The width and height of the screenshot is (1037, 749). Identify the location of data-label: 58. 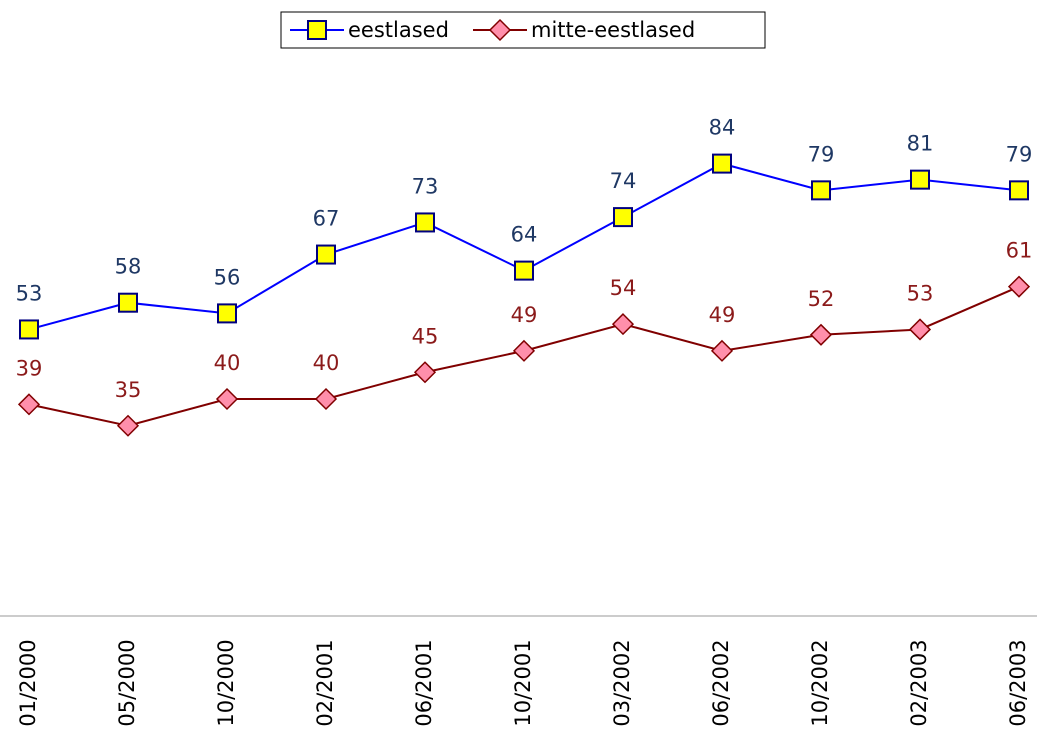
(128, 267).